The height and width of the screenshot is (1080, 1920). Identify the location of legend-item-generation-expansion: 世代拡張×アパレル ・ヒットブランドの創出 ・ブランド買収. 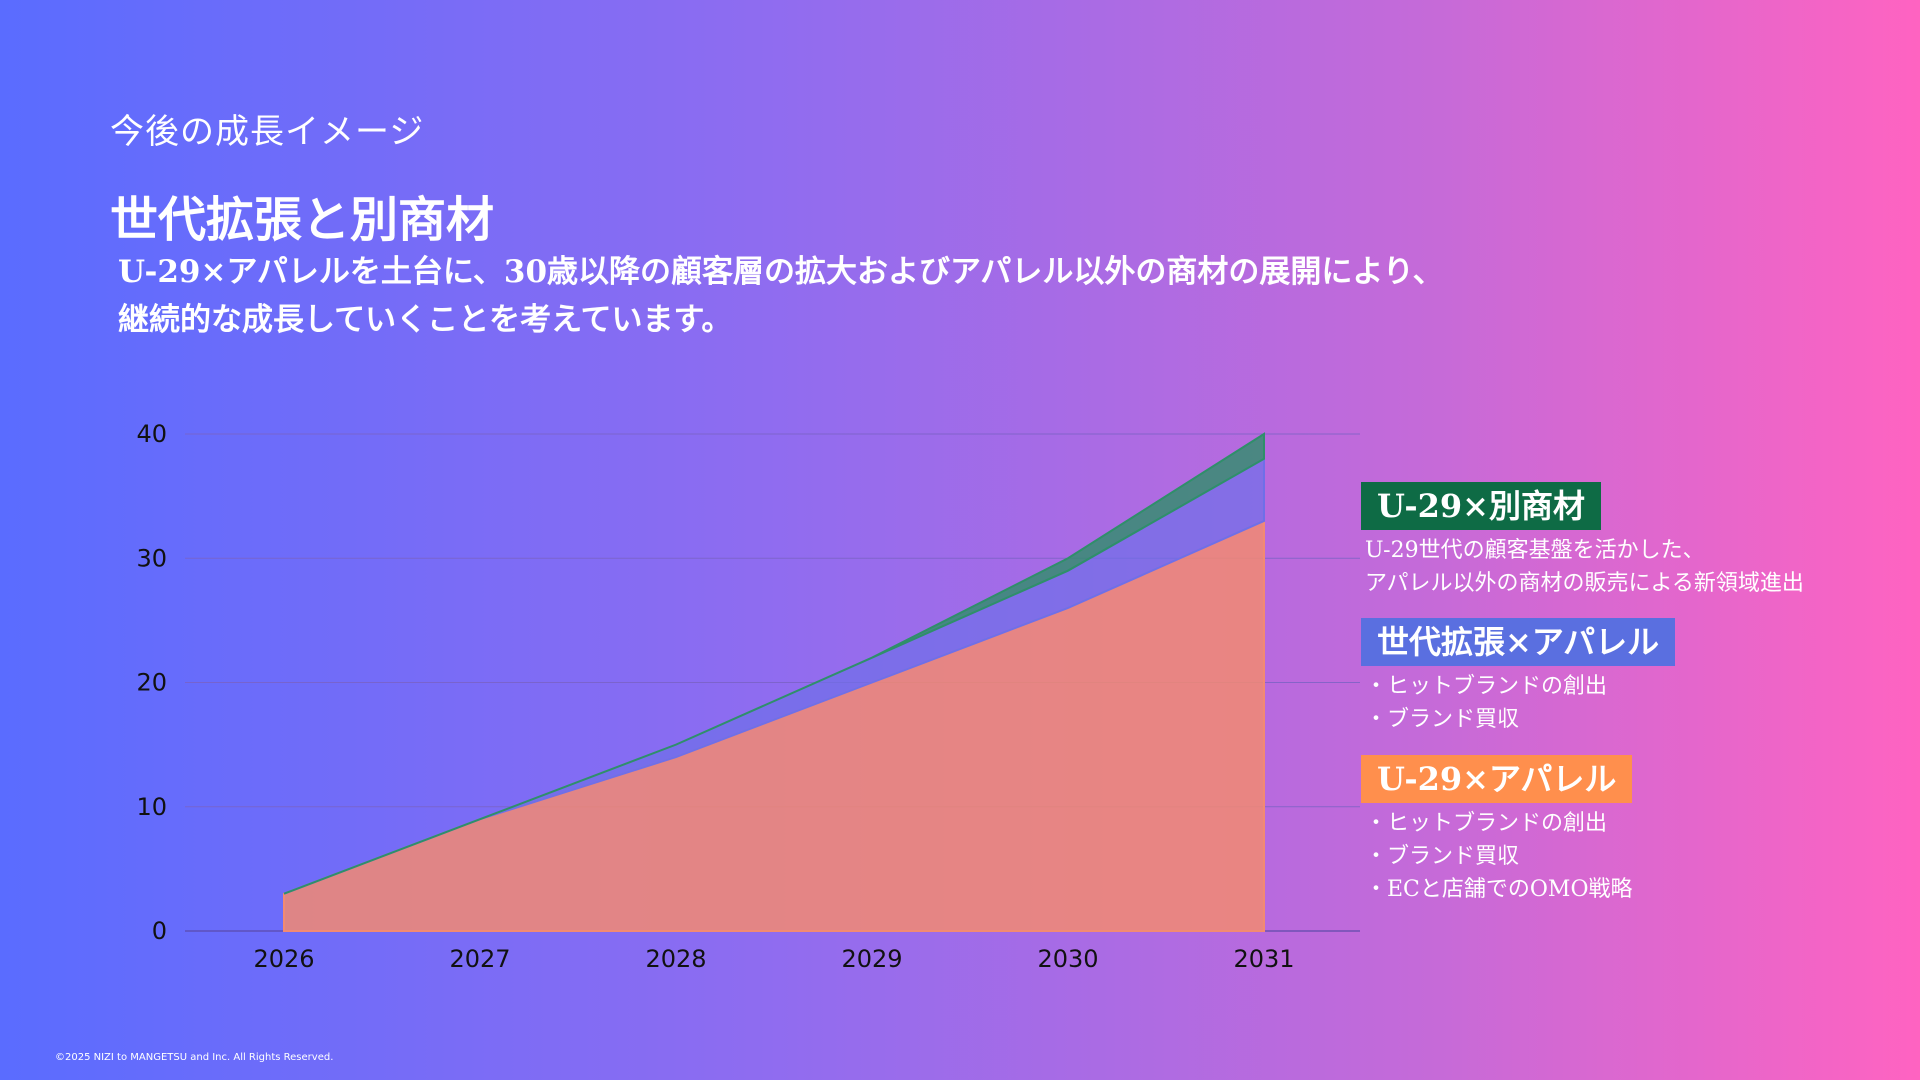
(1518, 677).